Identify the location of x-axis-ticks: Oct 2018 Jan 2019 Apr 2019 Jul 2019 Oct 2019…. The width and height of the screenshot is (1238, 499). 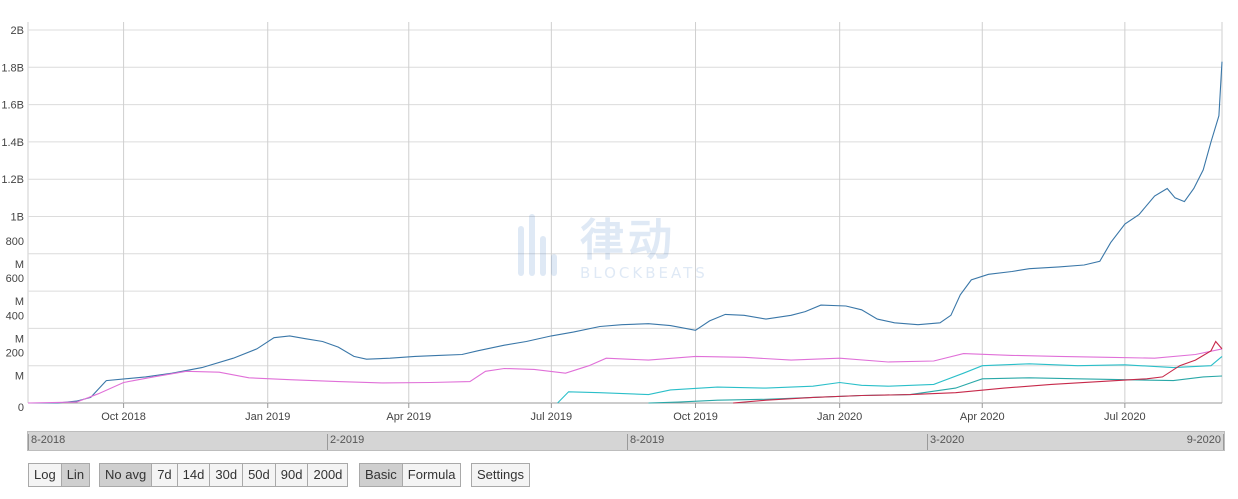
(623, 417).